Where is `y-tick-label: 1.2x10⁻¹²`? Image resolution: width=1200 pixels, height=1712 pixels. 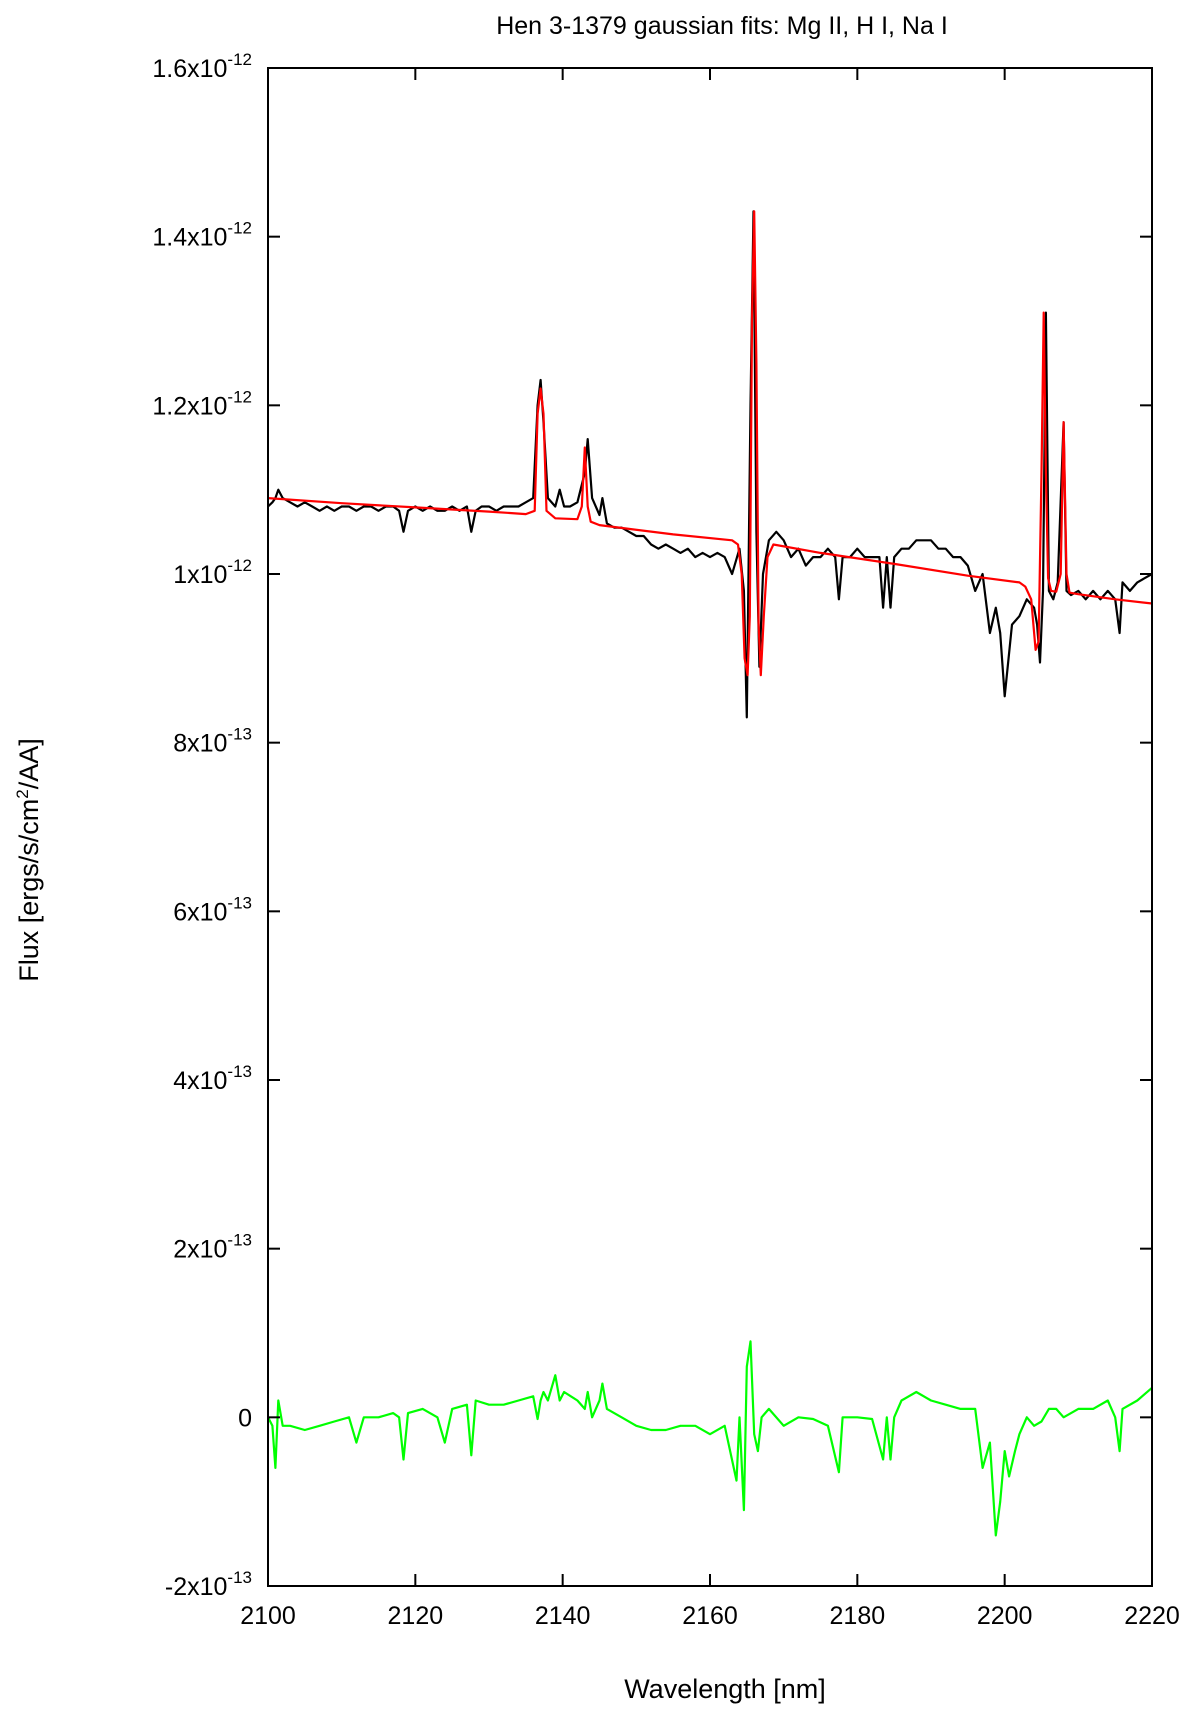
y-tick-label: 1.2x10⁻¹² is located at coordinates (202, 403).